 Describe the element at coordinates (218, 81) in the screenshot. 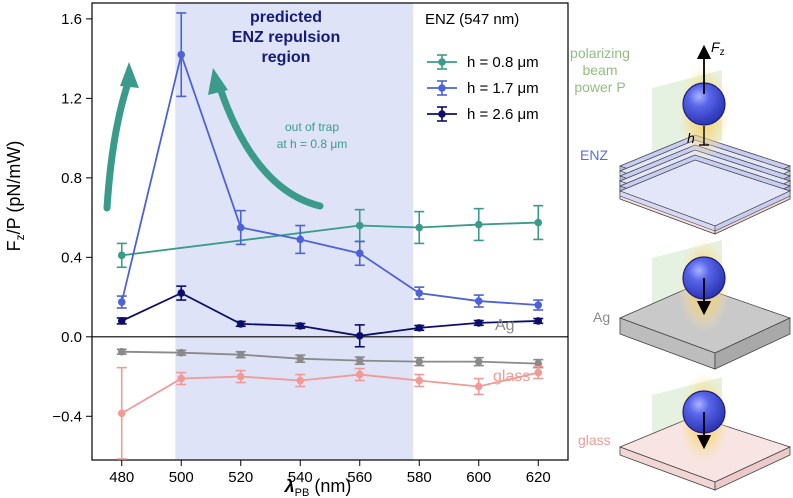

I see `falling-arrow-head` at that location.